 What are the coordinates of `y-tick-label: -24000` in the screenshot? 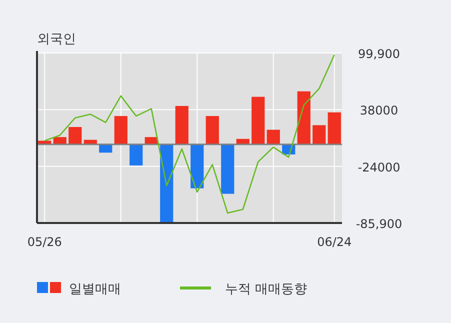 It's located at (379, 167).